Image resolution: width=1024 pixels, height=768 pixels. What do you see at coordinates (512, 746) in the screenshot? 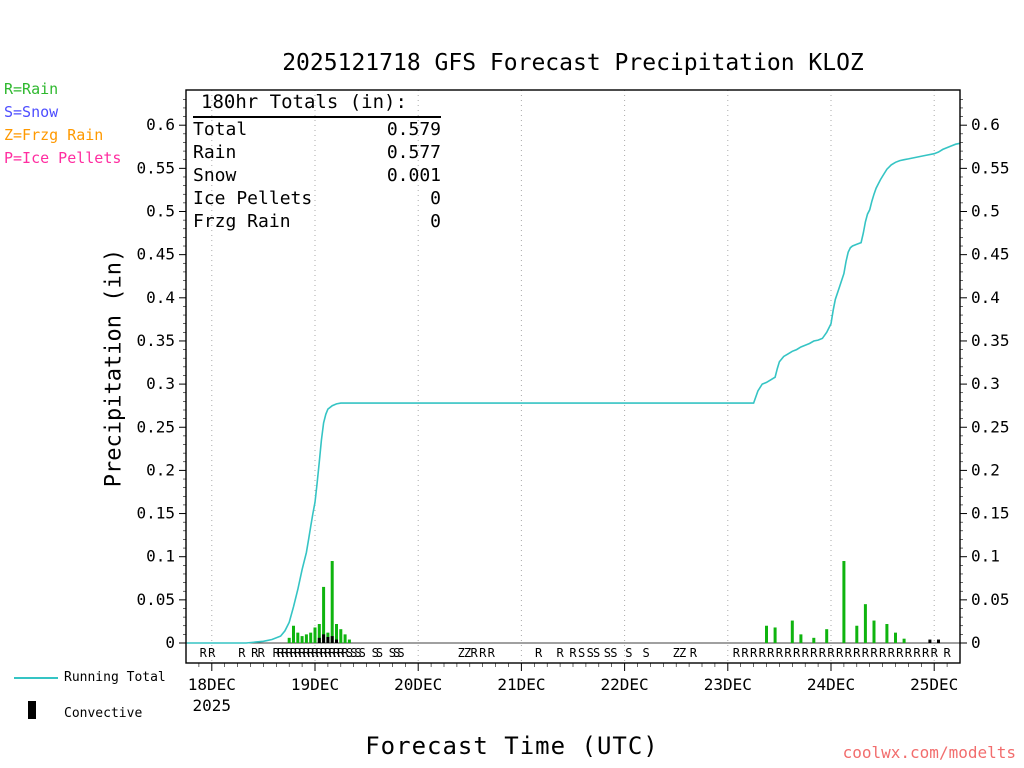
I see `x-axis-label: Forecast Time (UTC)` at bounding box center [512, 746].